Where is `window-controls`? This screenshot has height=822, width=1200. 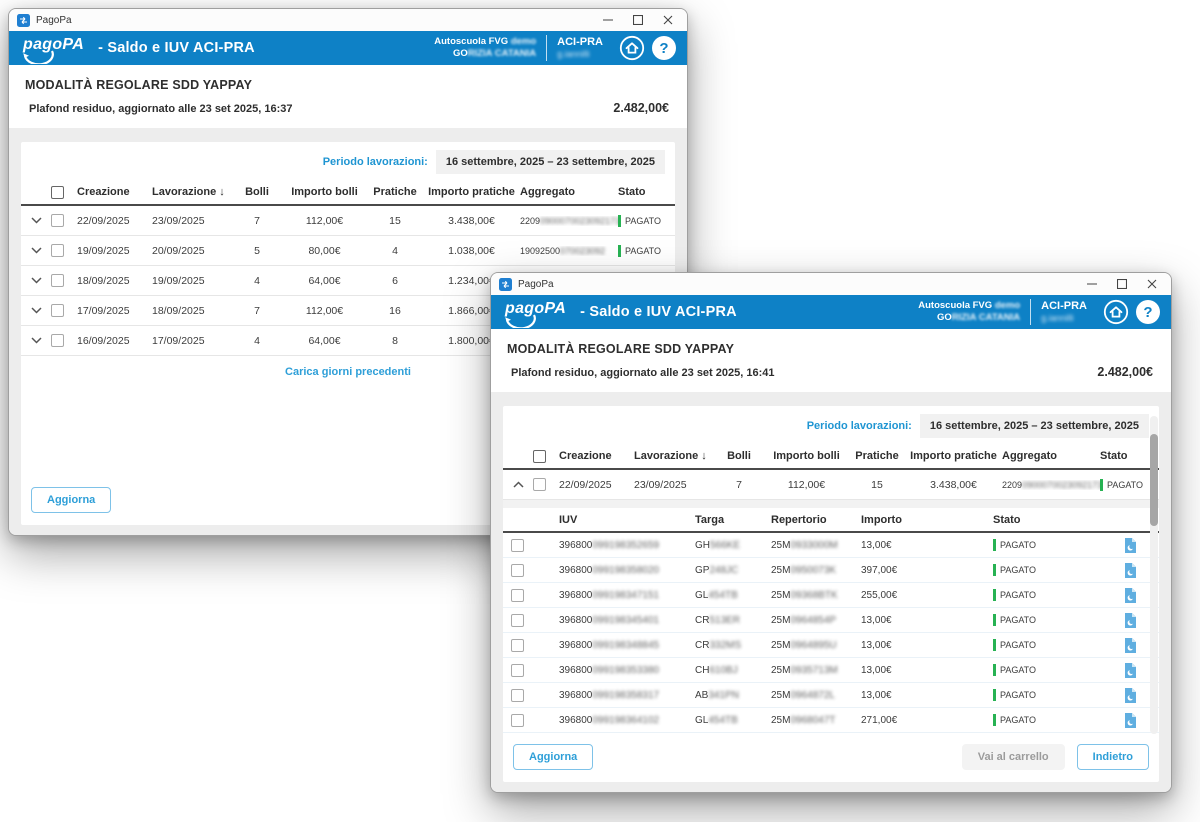 window-controls is located at coordinates (1122, 284).